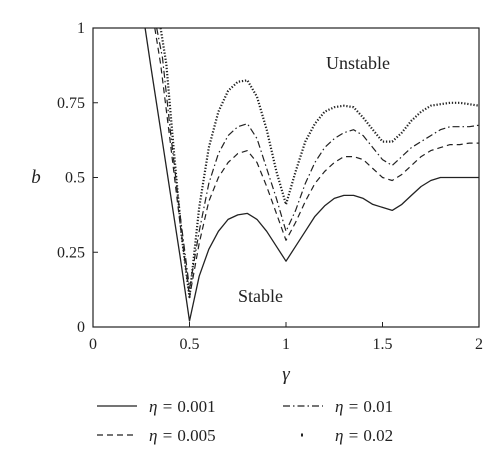  I want to click on legend-label: η = 0.01, so click(364, 406).